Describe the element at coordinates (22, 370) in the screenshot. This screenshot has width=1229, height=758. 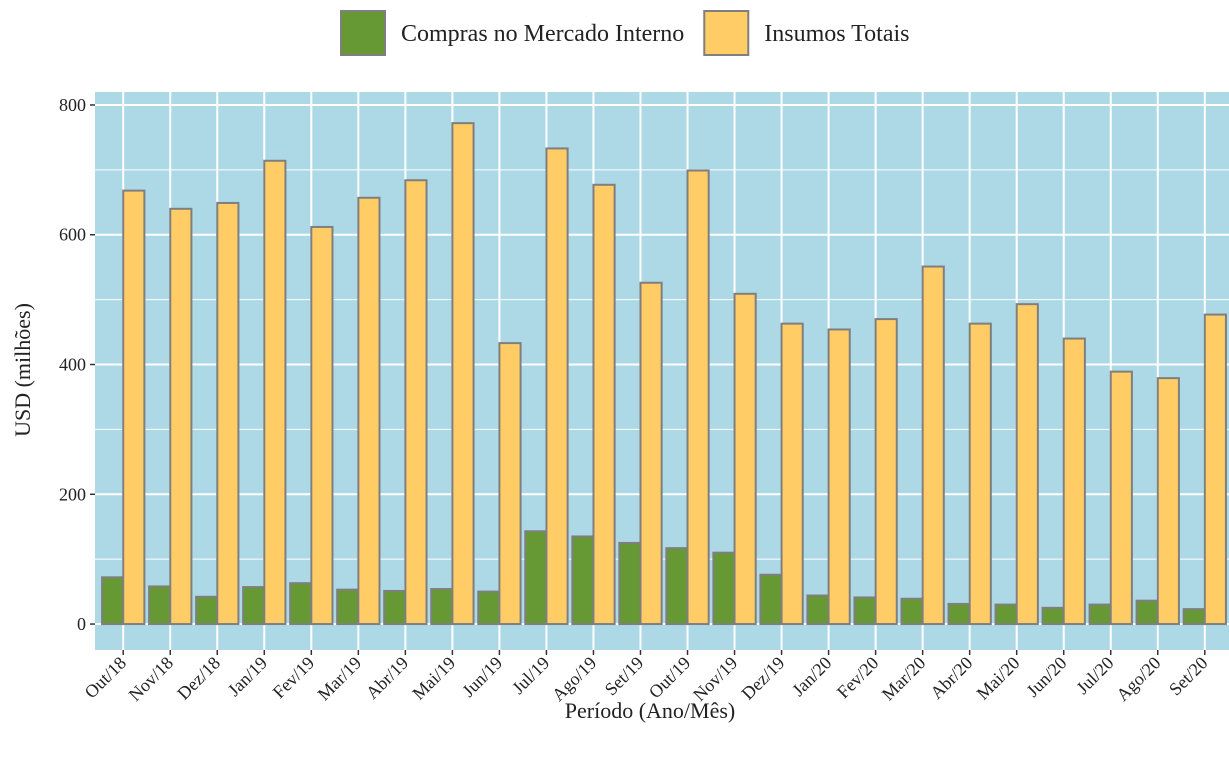
I see `y-axis-title: USD (milhões)` at that location.